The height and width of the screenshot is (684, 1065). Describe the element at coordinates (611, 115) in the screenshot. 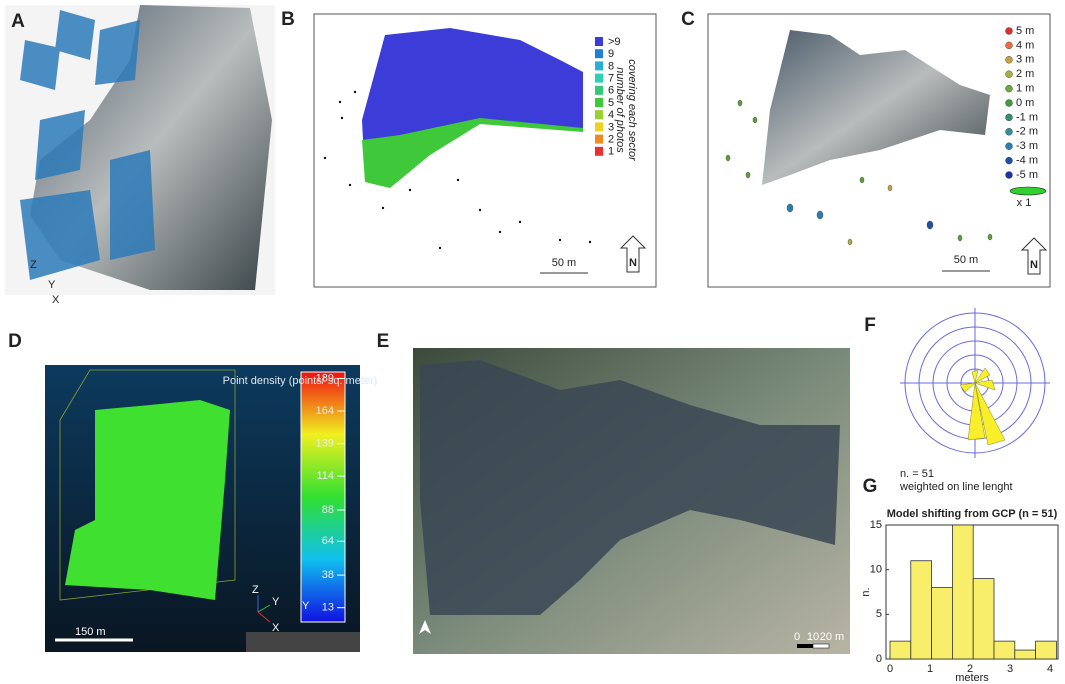

I see `legend-label: 4` at that location.